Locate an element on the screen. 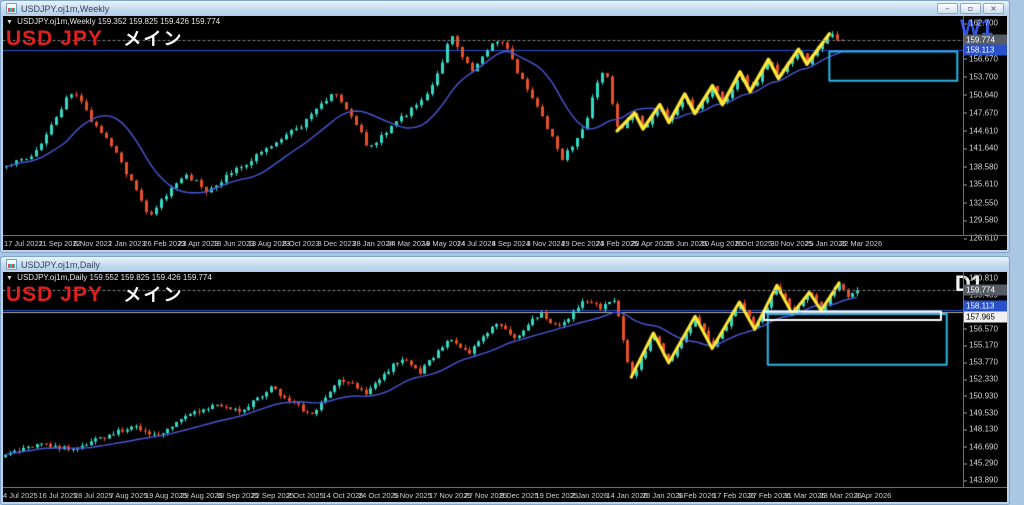 The image size is (1024, 505). window-controls: – ▫ × is located at coordinates (970, 8).